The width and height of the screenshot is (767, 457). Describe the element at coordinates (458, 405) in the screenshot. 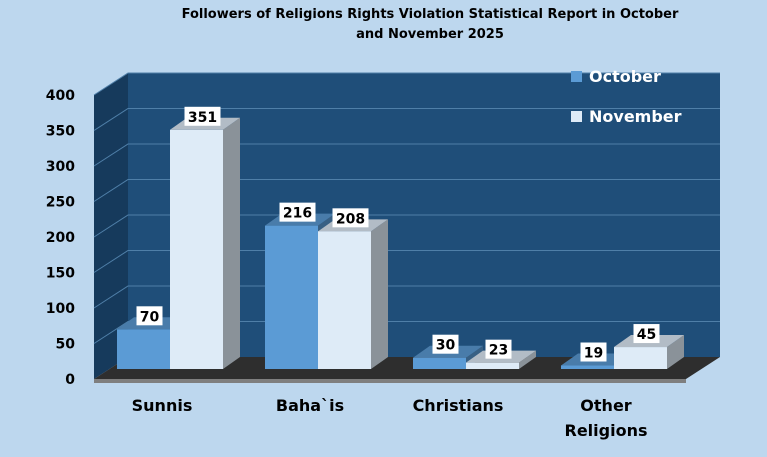

I see `x-tick-label: Christians` at that location.